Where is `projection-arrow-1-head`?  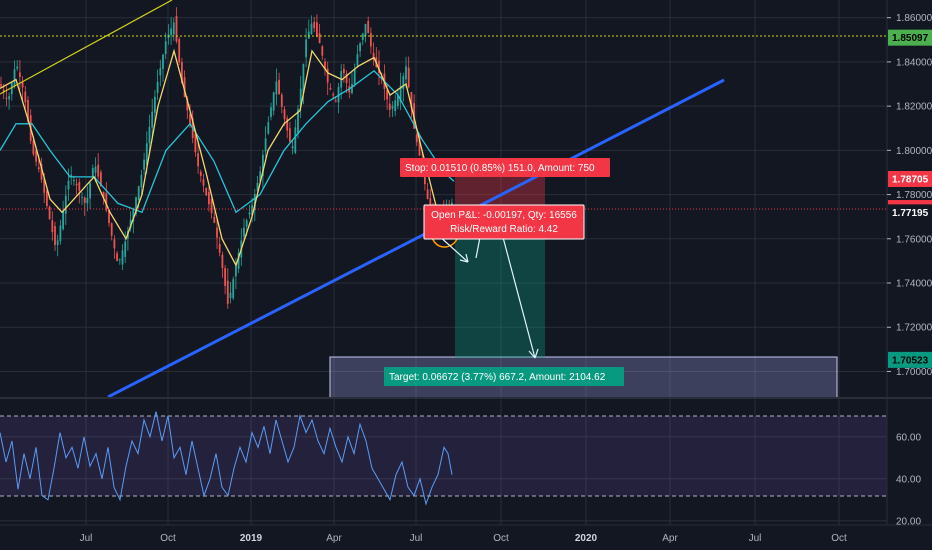
projection-arrow-1-head is located at coordinates (464, 258).